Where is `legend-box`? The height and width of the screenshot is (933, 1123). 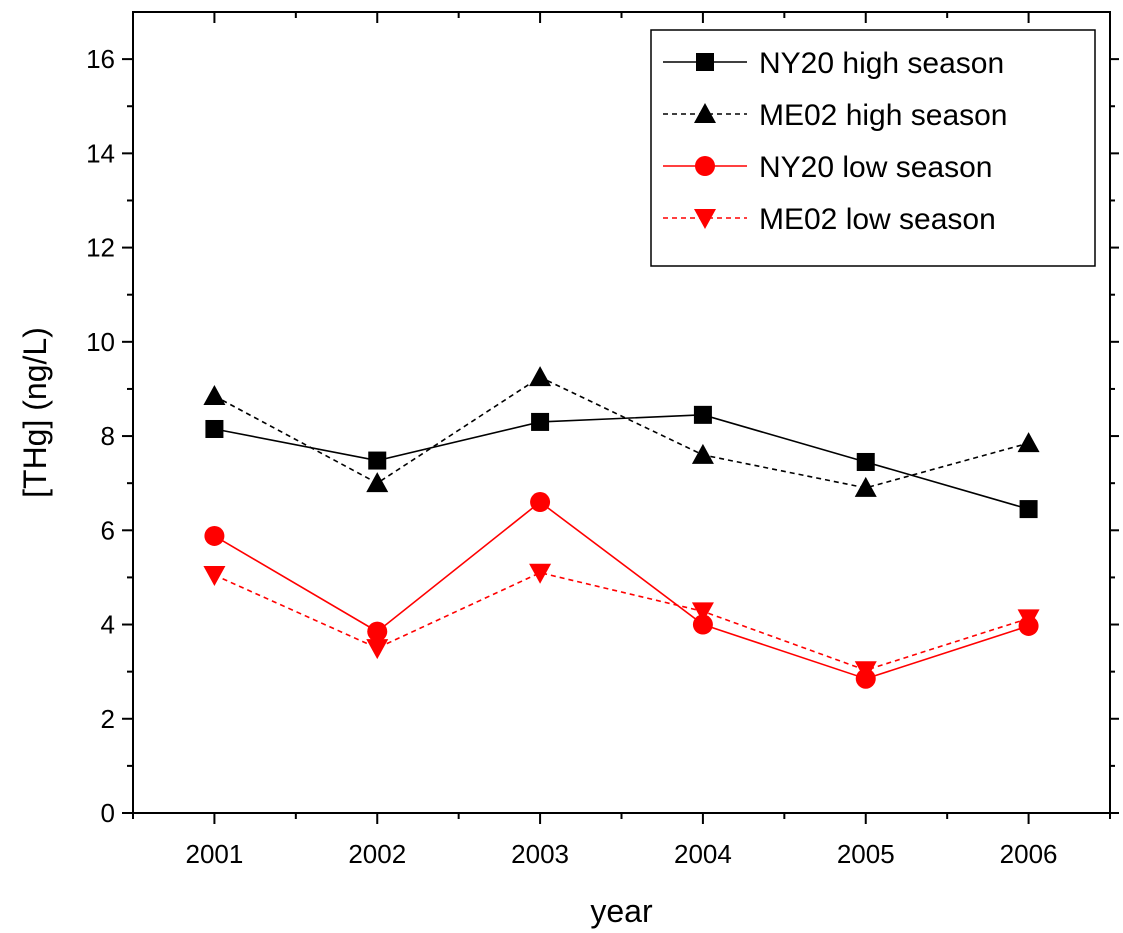
legend-box is located at coordinates (873, 148).